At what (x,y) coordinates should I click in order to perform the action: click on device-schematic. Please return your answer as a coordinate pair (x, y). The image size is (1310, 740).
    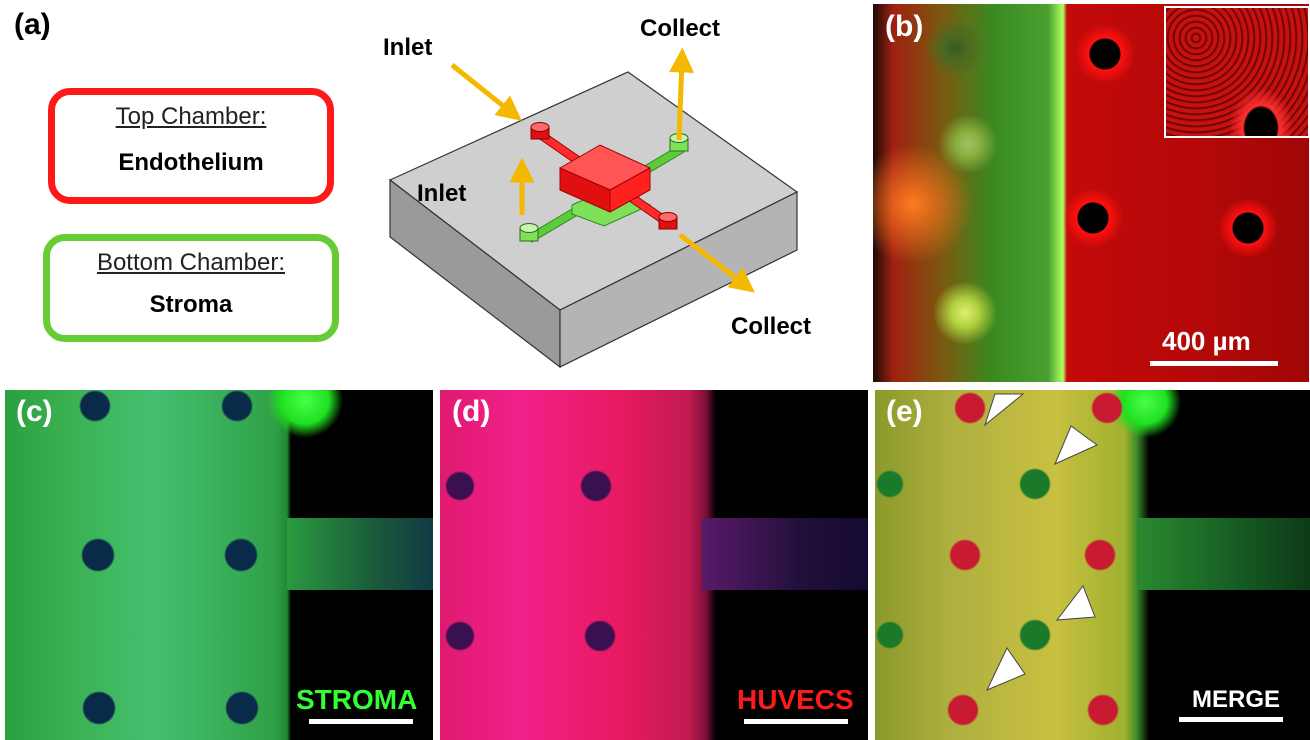
    Looking at the image, I should click on (593, 208).